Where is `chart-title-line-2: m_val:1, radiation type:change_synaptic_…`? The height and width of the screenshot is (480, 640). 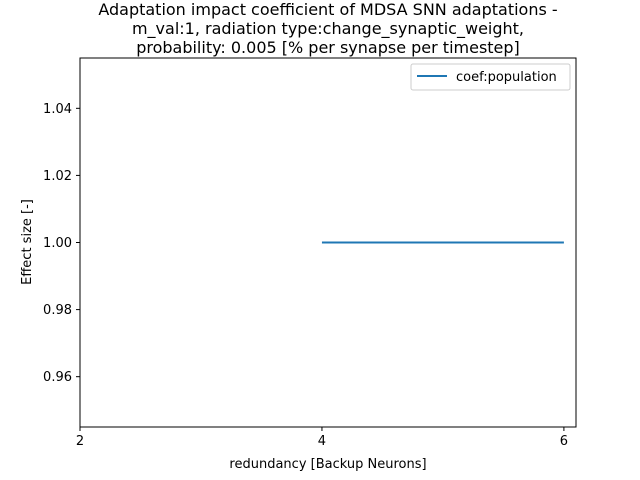
chart-title-line-2: m_val:1, radiation type:change_synaptic_… is located at coordinates (328, 29).